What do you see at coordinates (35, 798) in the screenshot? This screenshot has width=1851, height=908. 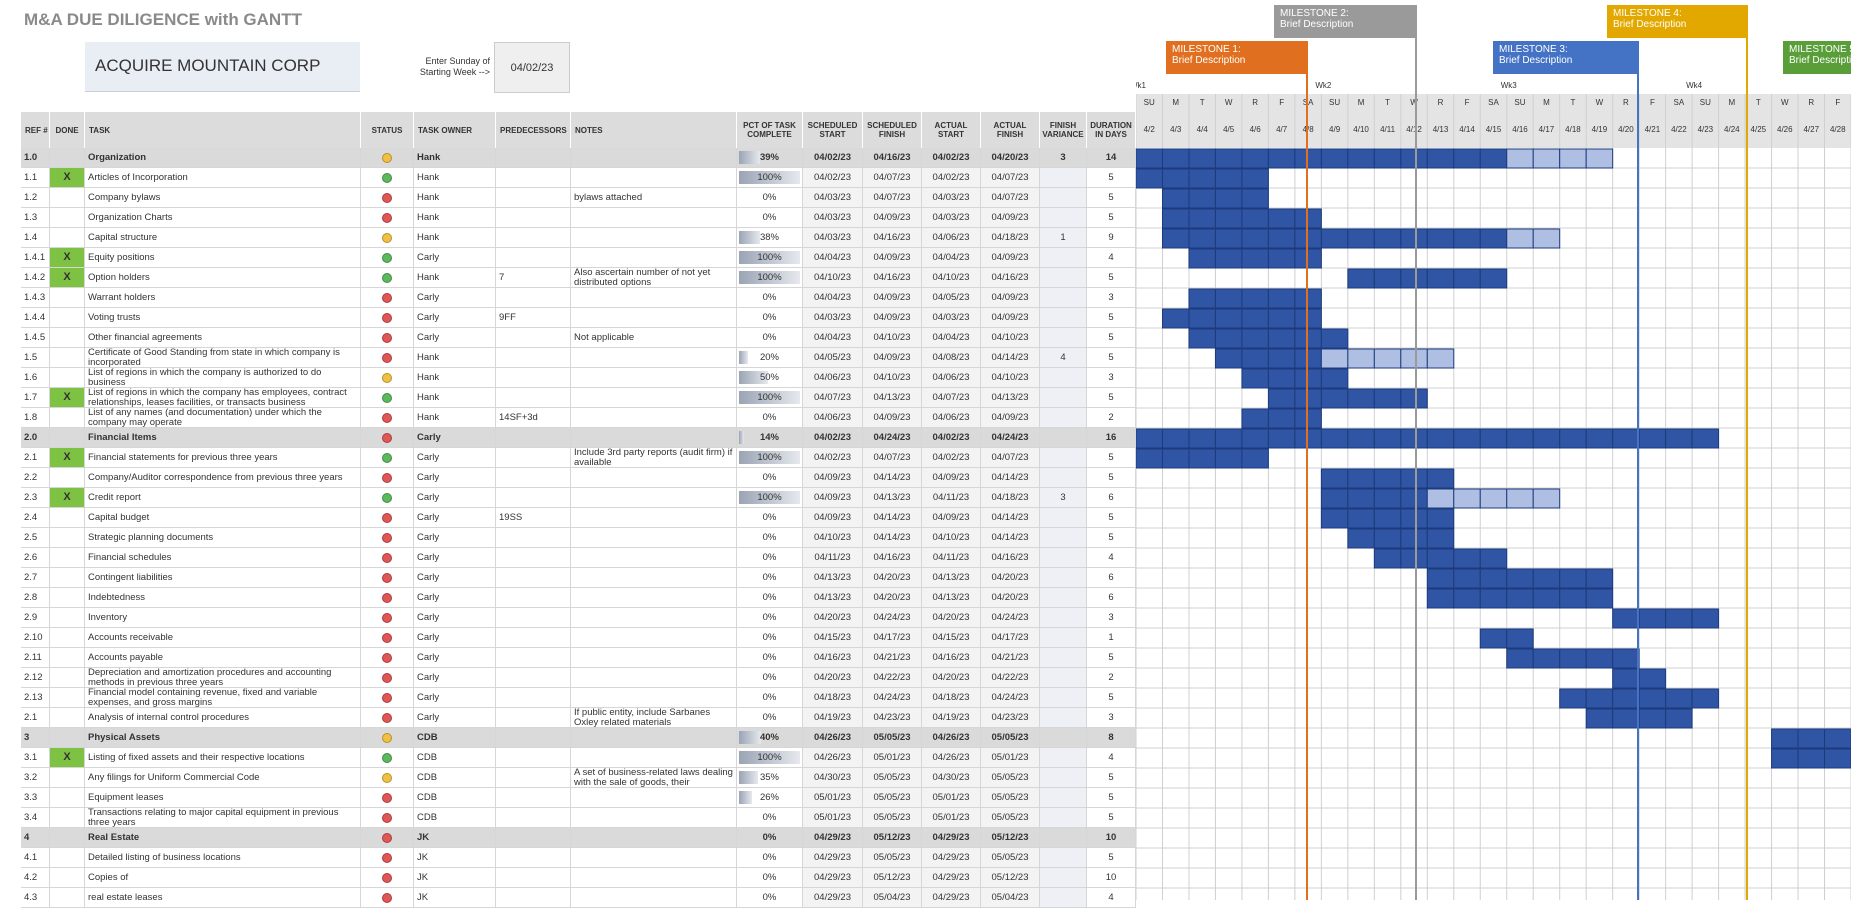 I see `table-cell: 3.3` at bounding box center [35, 798].